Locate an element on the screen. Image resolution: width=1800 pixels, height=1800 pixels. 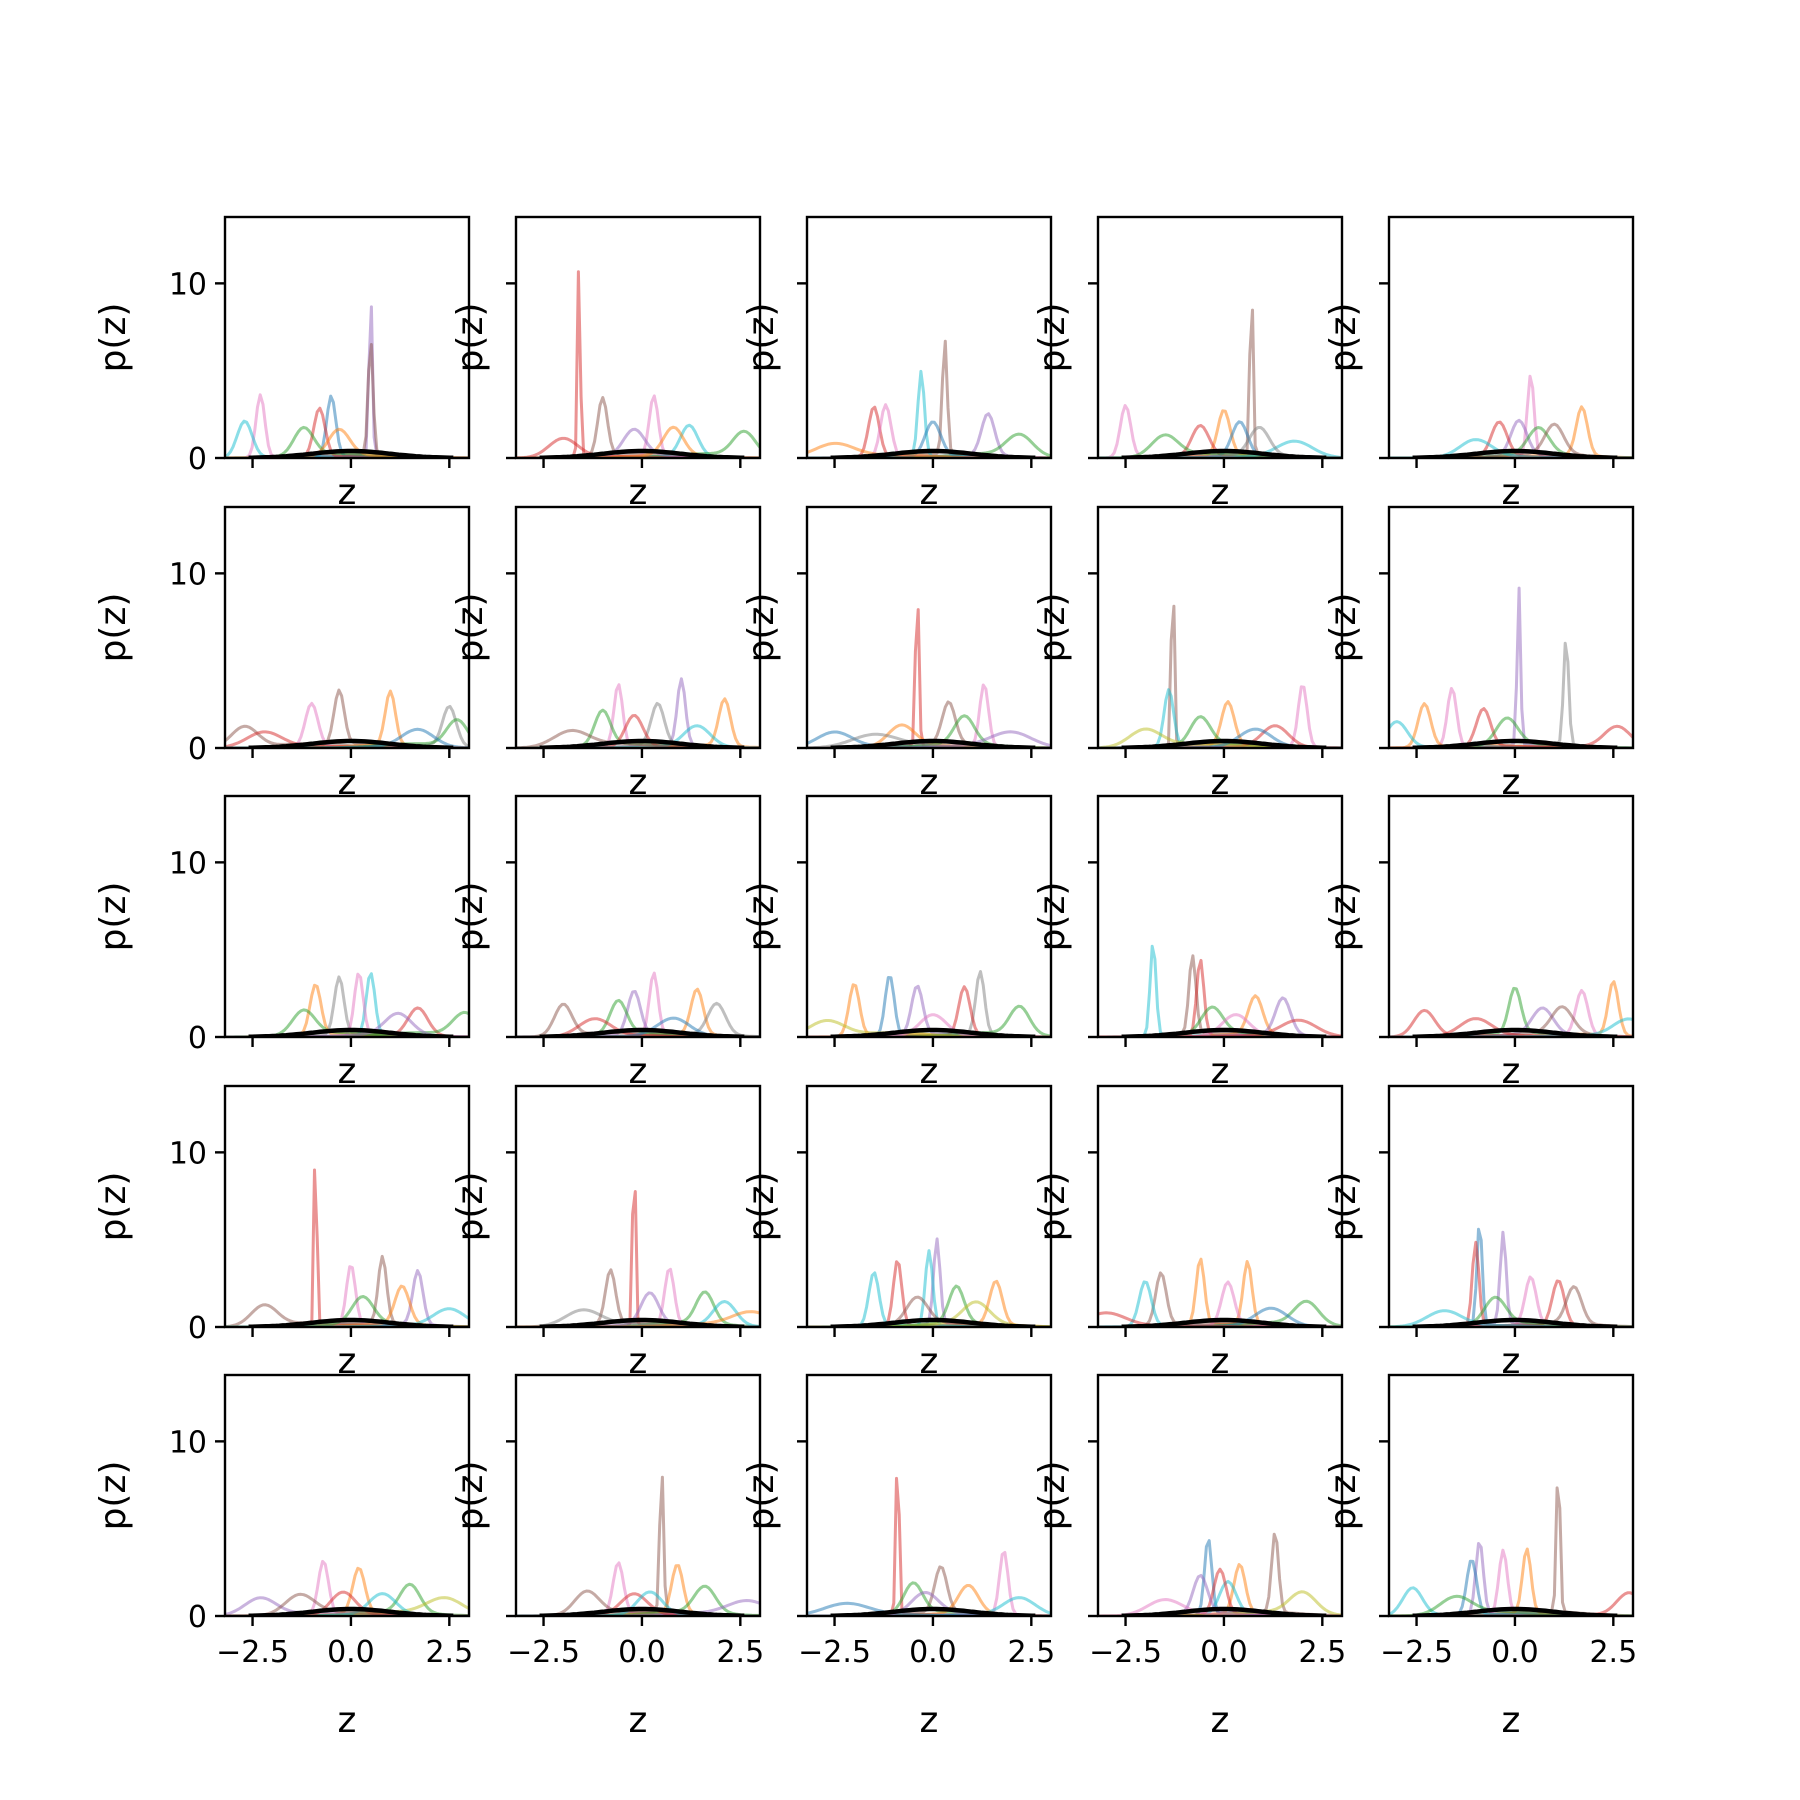
subplot-1-3: z p(z) is located at coordinates (897, 364).